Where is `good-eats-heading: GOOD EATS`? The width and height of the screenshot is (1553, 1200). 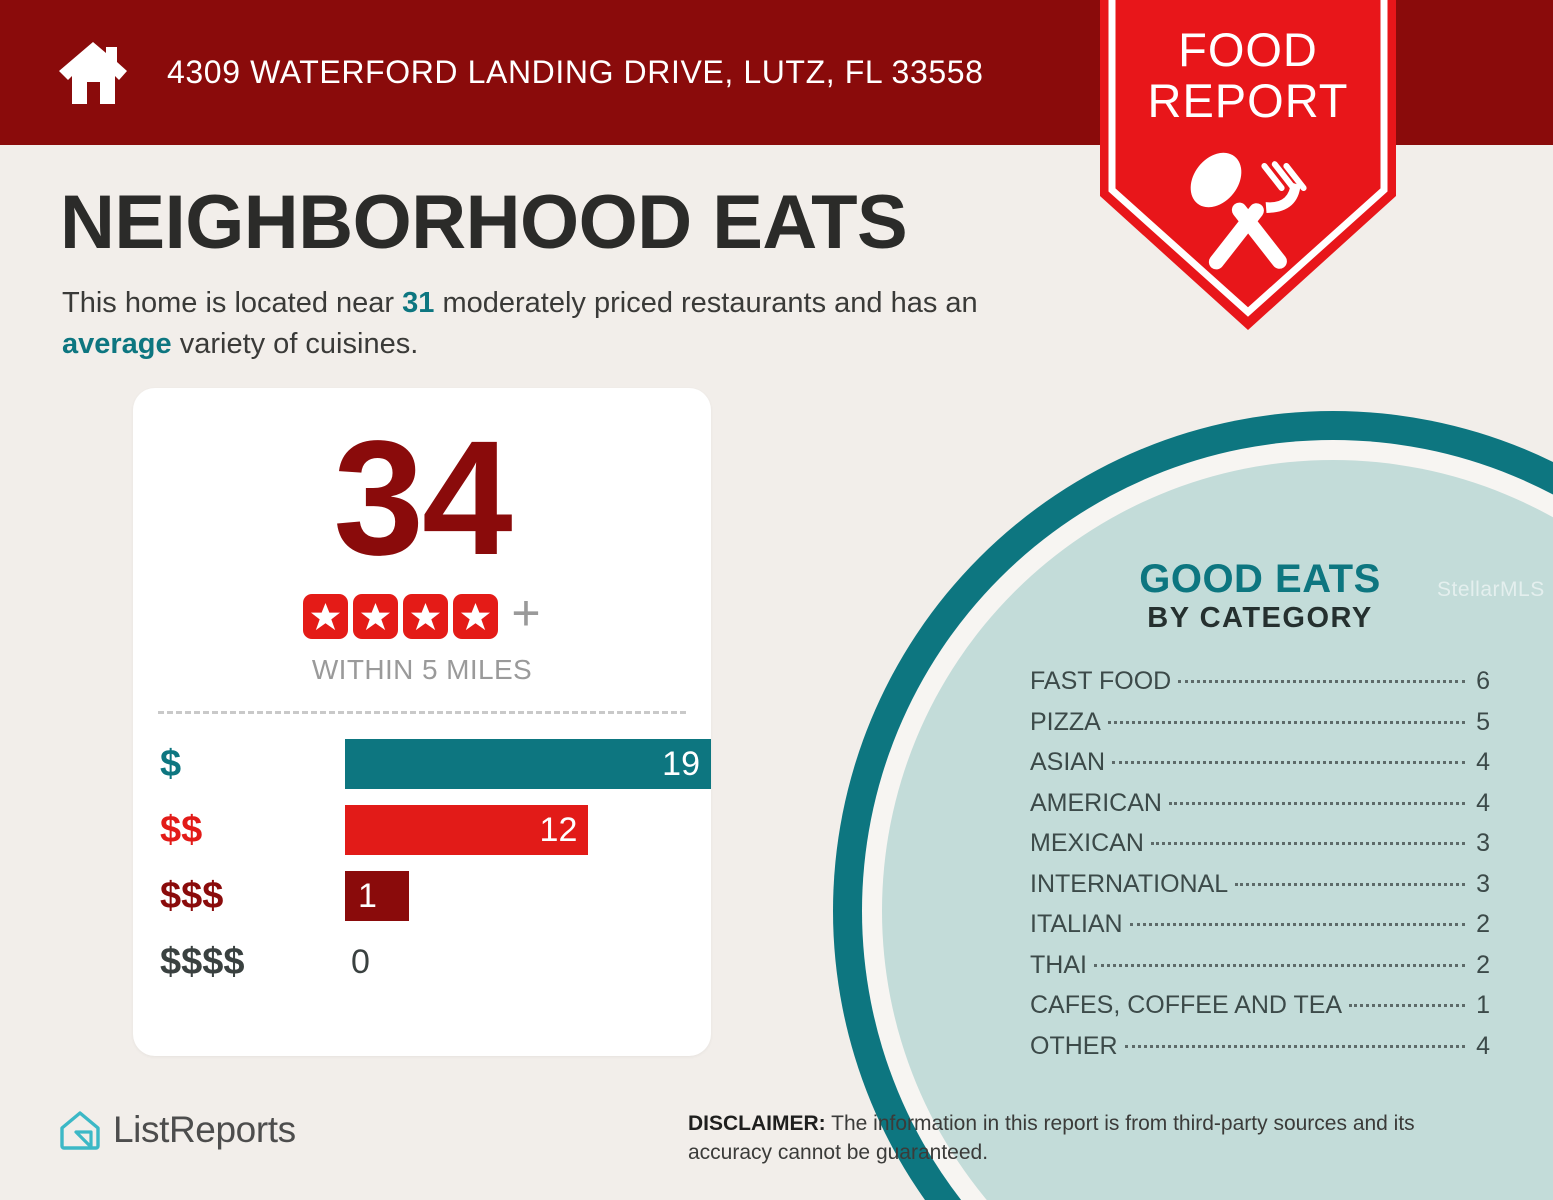 good-eats-heading: GOOD EATS is located at coordinates (1260, 579).